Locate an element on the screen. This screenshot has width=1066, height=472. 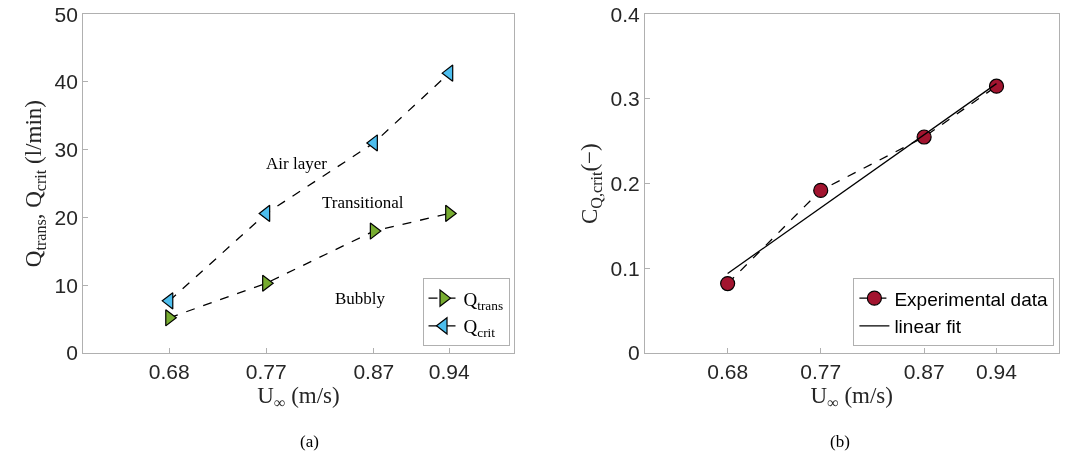
legend-label: Q$_{crit}$ is located at coordinates (479, 328).